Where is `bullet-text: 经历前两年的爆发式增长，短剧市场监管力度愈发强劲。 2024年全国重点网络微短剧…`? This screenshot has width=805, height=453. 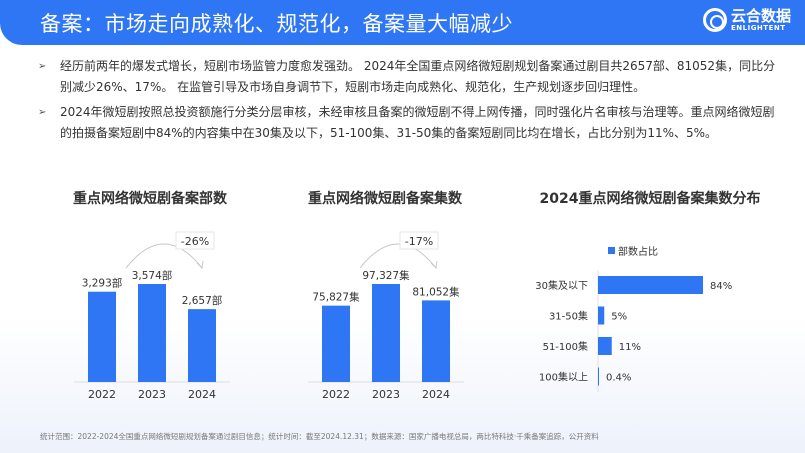 bullet-text: 经历前两年的爆发式增长，短剧市场监管力度愈发强劲。 2024年全国重点网络微短剧… is located at coordinates (418, 76).